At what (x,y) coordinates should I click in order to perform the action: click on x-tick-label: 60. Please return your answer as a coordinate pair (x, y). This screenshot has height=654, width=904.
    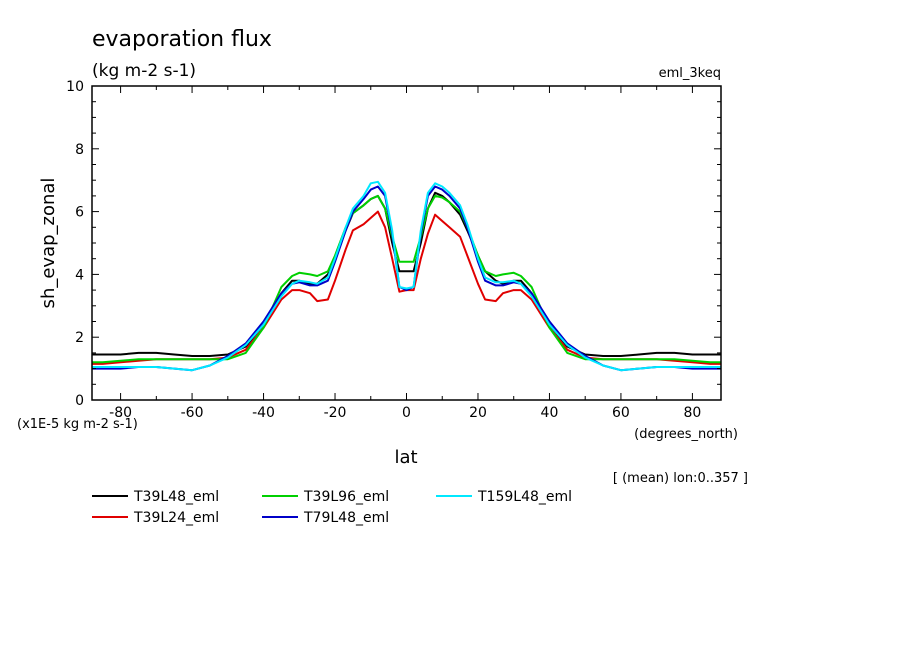
    Looking at the image, I should click on (621, 413).